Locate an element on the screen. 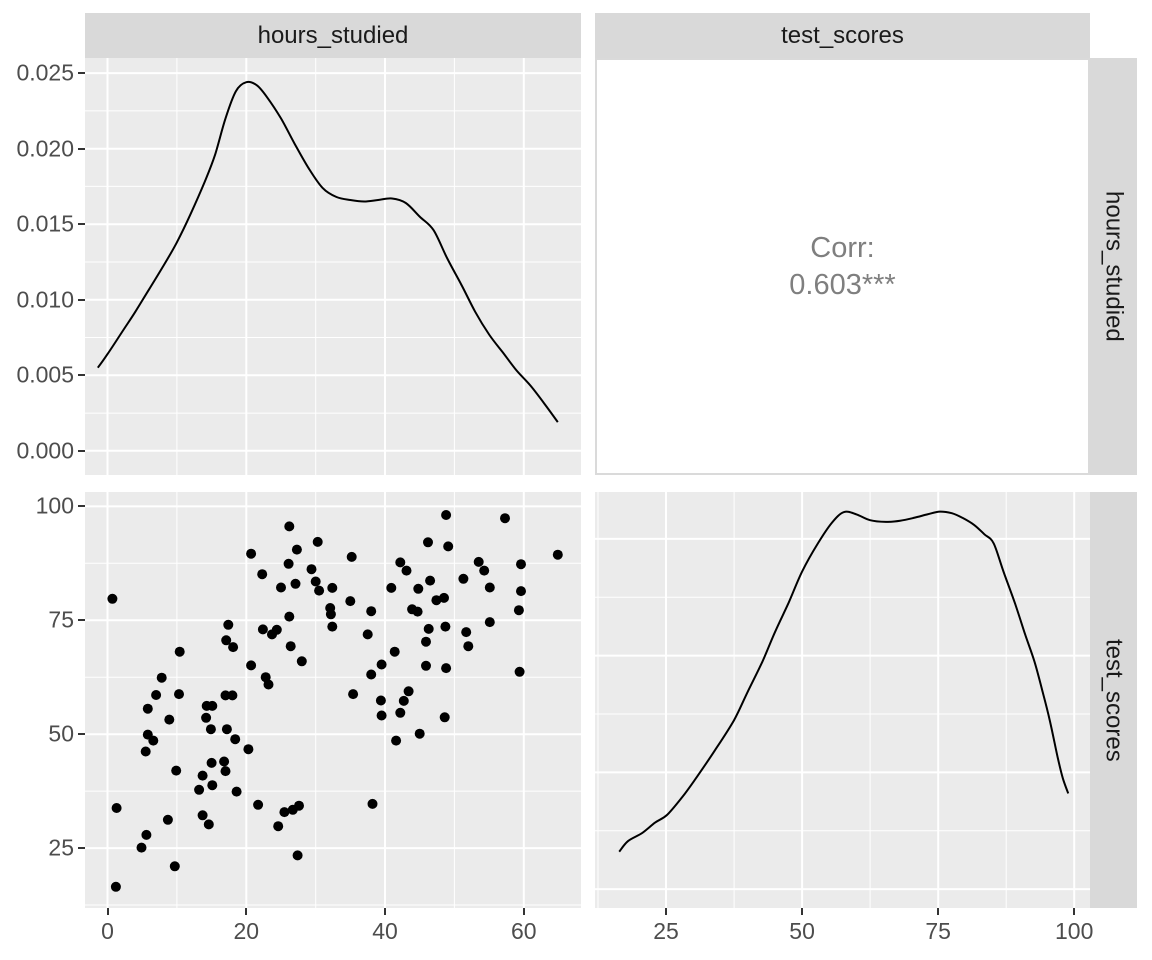 The height and width of the screenshot is (960, 1152). strip-row-test-scores: test_scores is located at coordinates (1113, 700).